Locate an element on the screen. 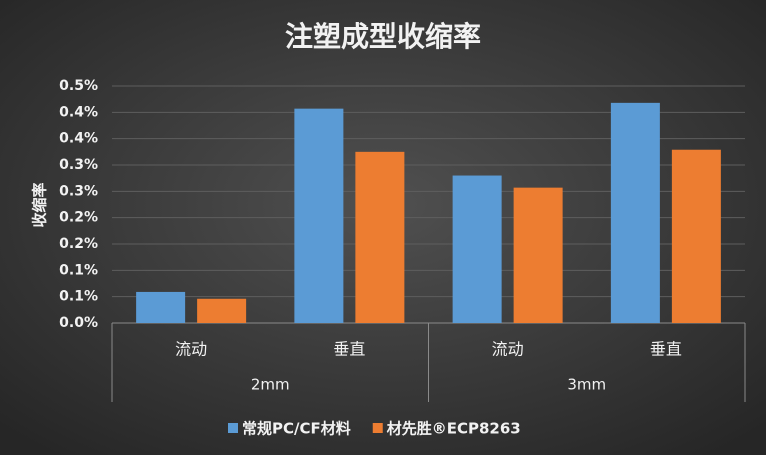 This screenshot has width=766, height=455. chart-title: 注塑成型收缩率 is located at coordinates (383, 36).